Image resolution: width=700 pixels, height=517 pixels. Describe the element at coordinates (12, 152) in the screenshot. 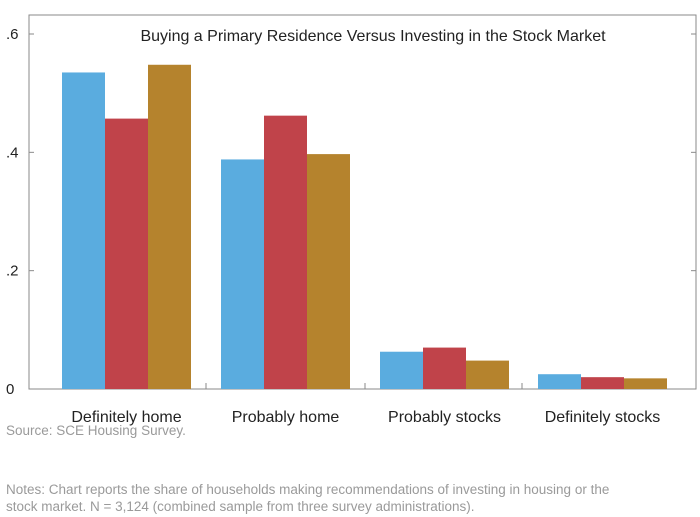

I see `y-tick-label: .4` at that location.